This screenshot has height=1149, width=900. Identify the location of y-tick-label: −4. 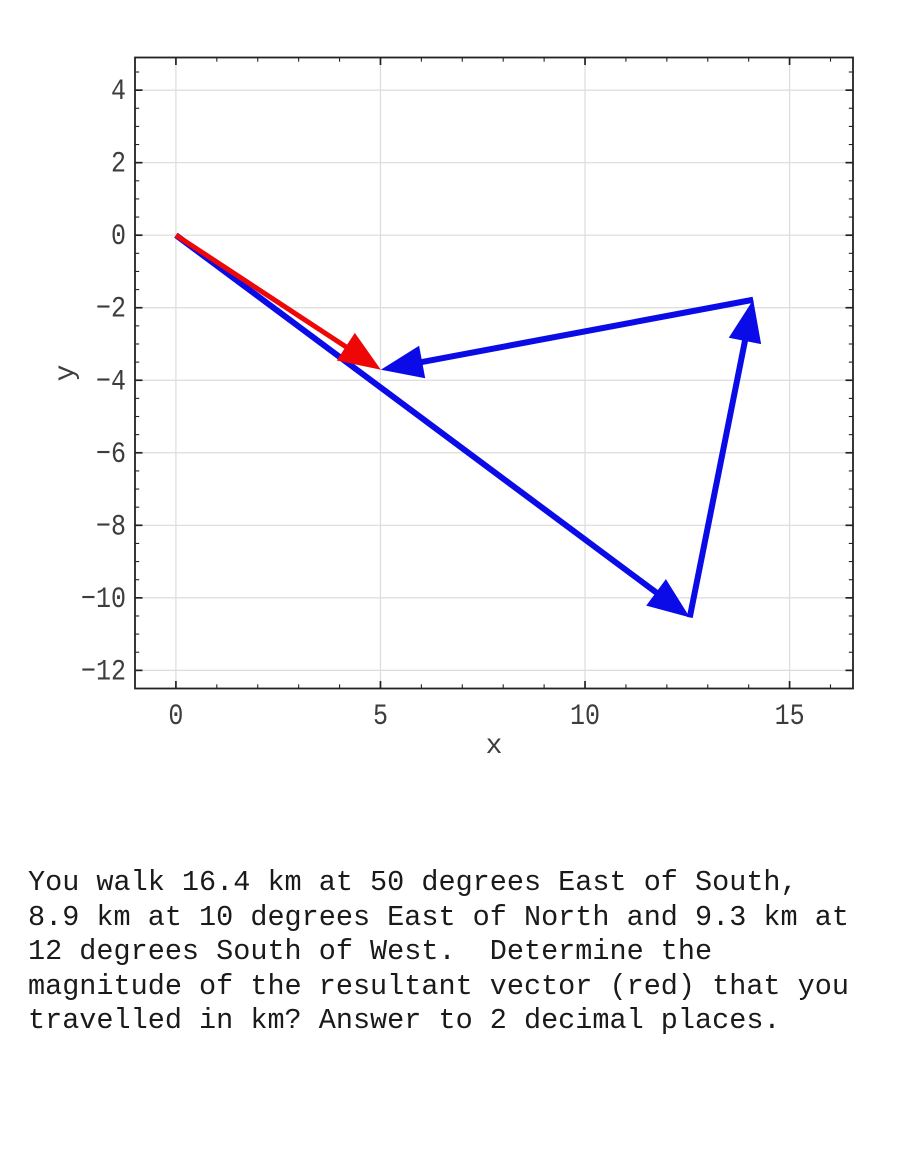
(111, 382).